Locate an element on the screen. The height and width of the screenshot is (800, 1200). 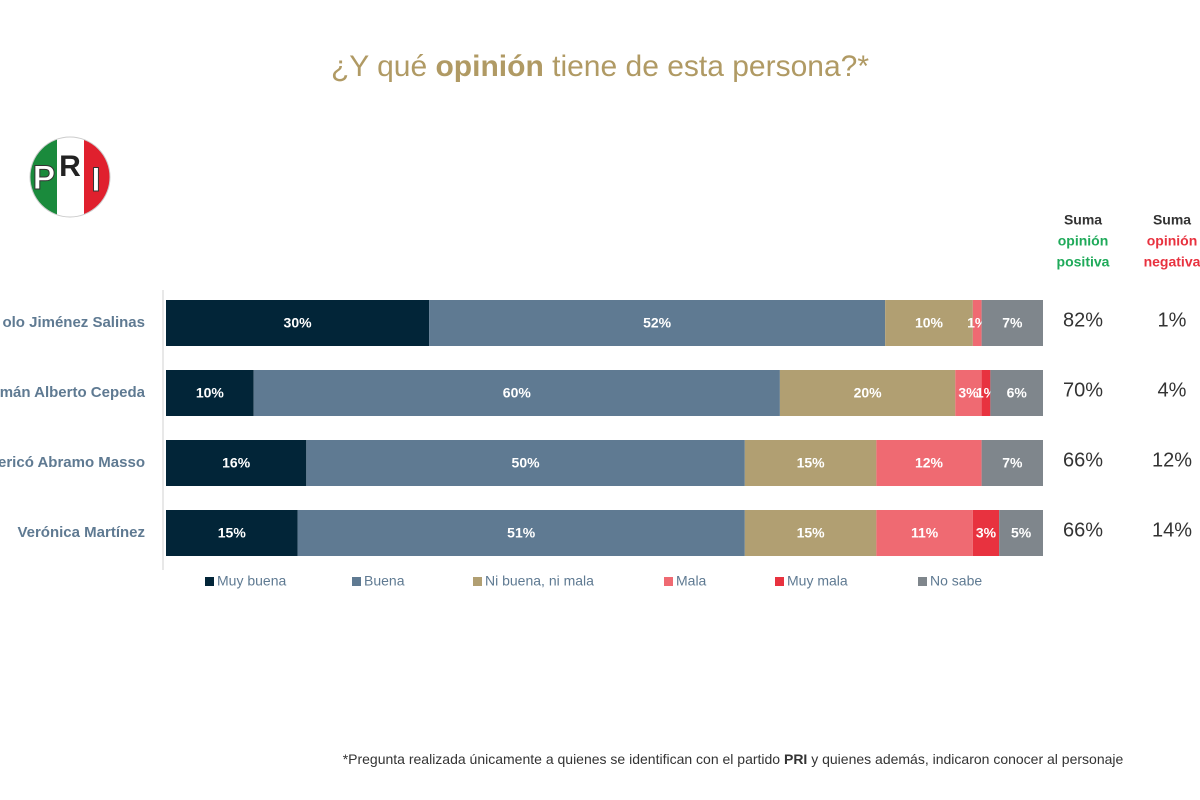
value-label: 50% is located at coordinates (526, 463).